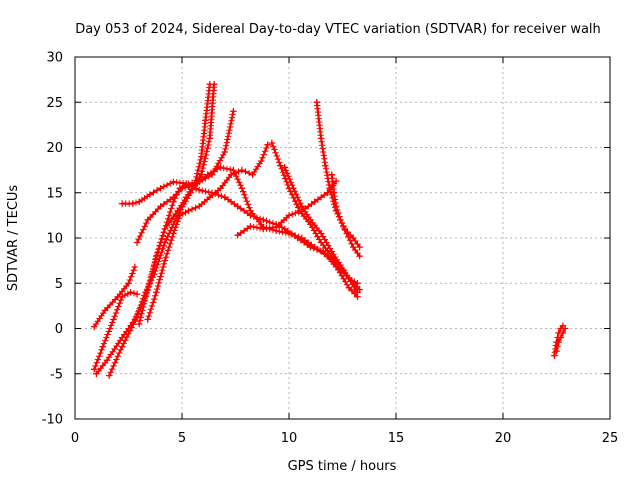 The width and height of the screenshot is (640, 480). I want to click on series-s11, so click(338, 175).